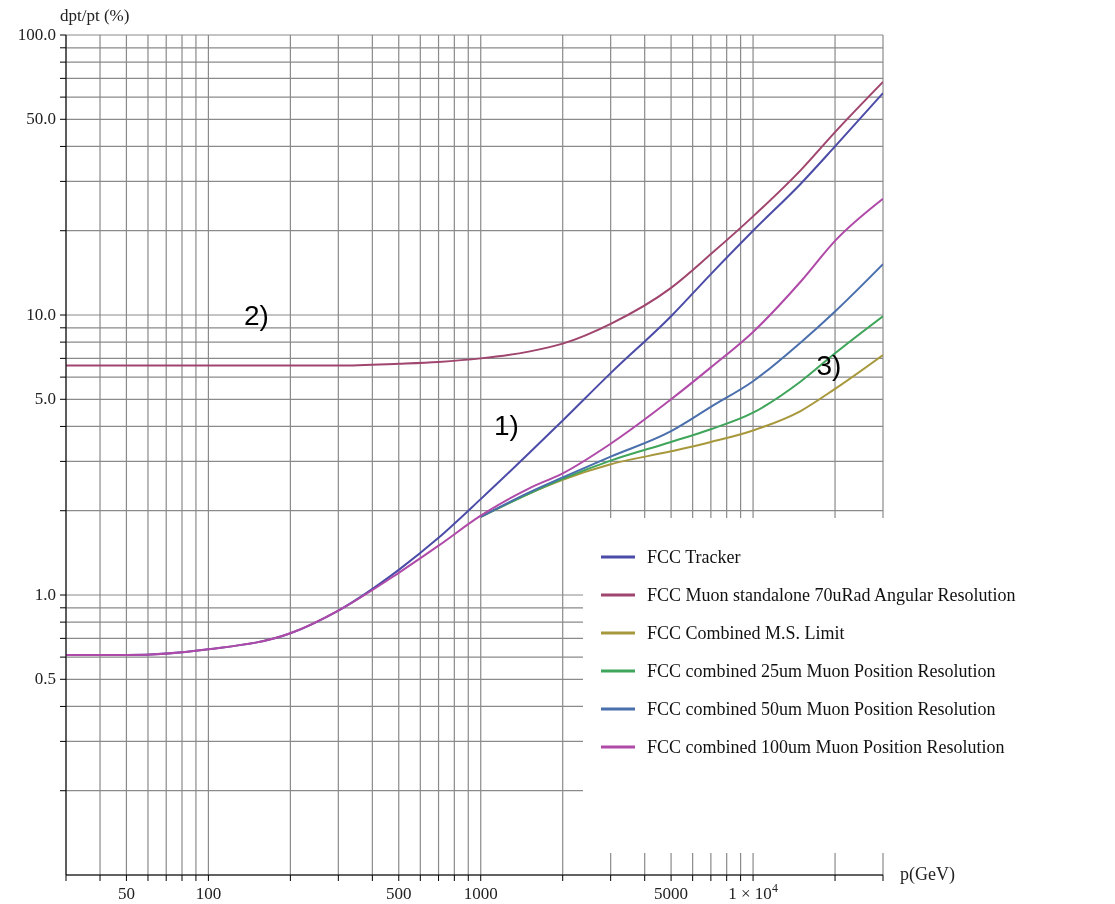 Image resolution: width=1115 pixels, height=904 pixels. I want to click on y-tick-label: 1.0, so click(45, 594).